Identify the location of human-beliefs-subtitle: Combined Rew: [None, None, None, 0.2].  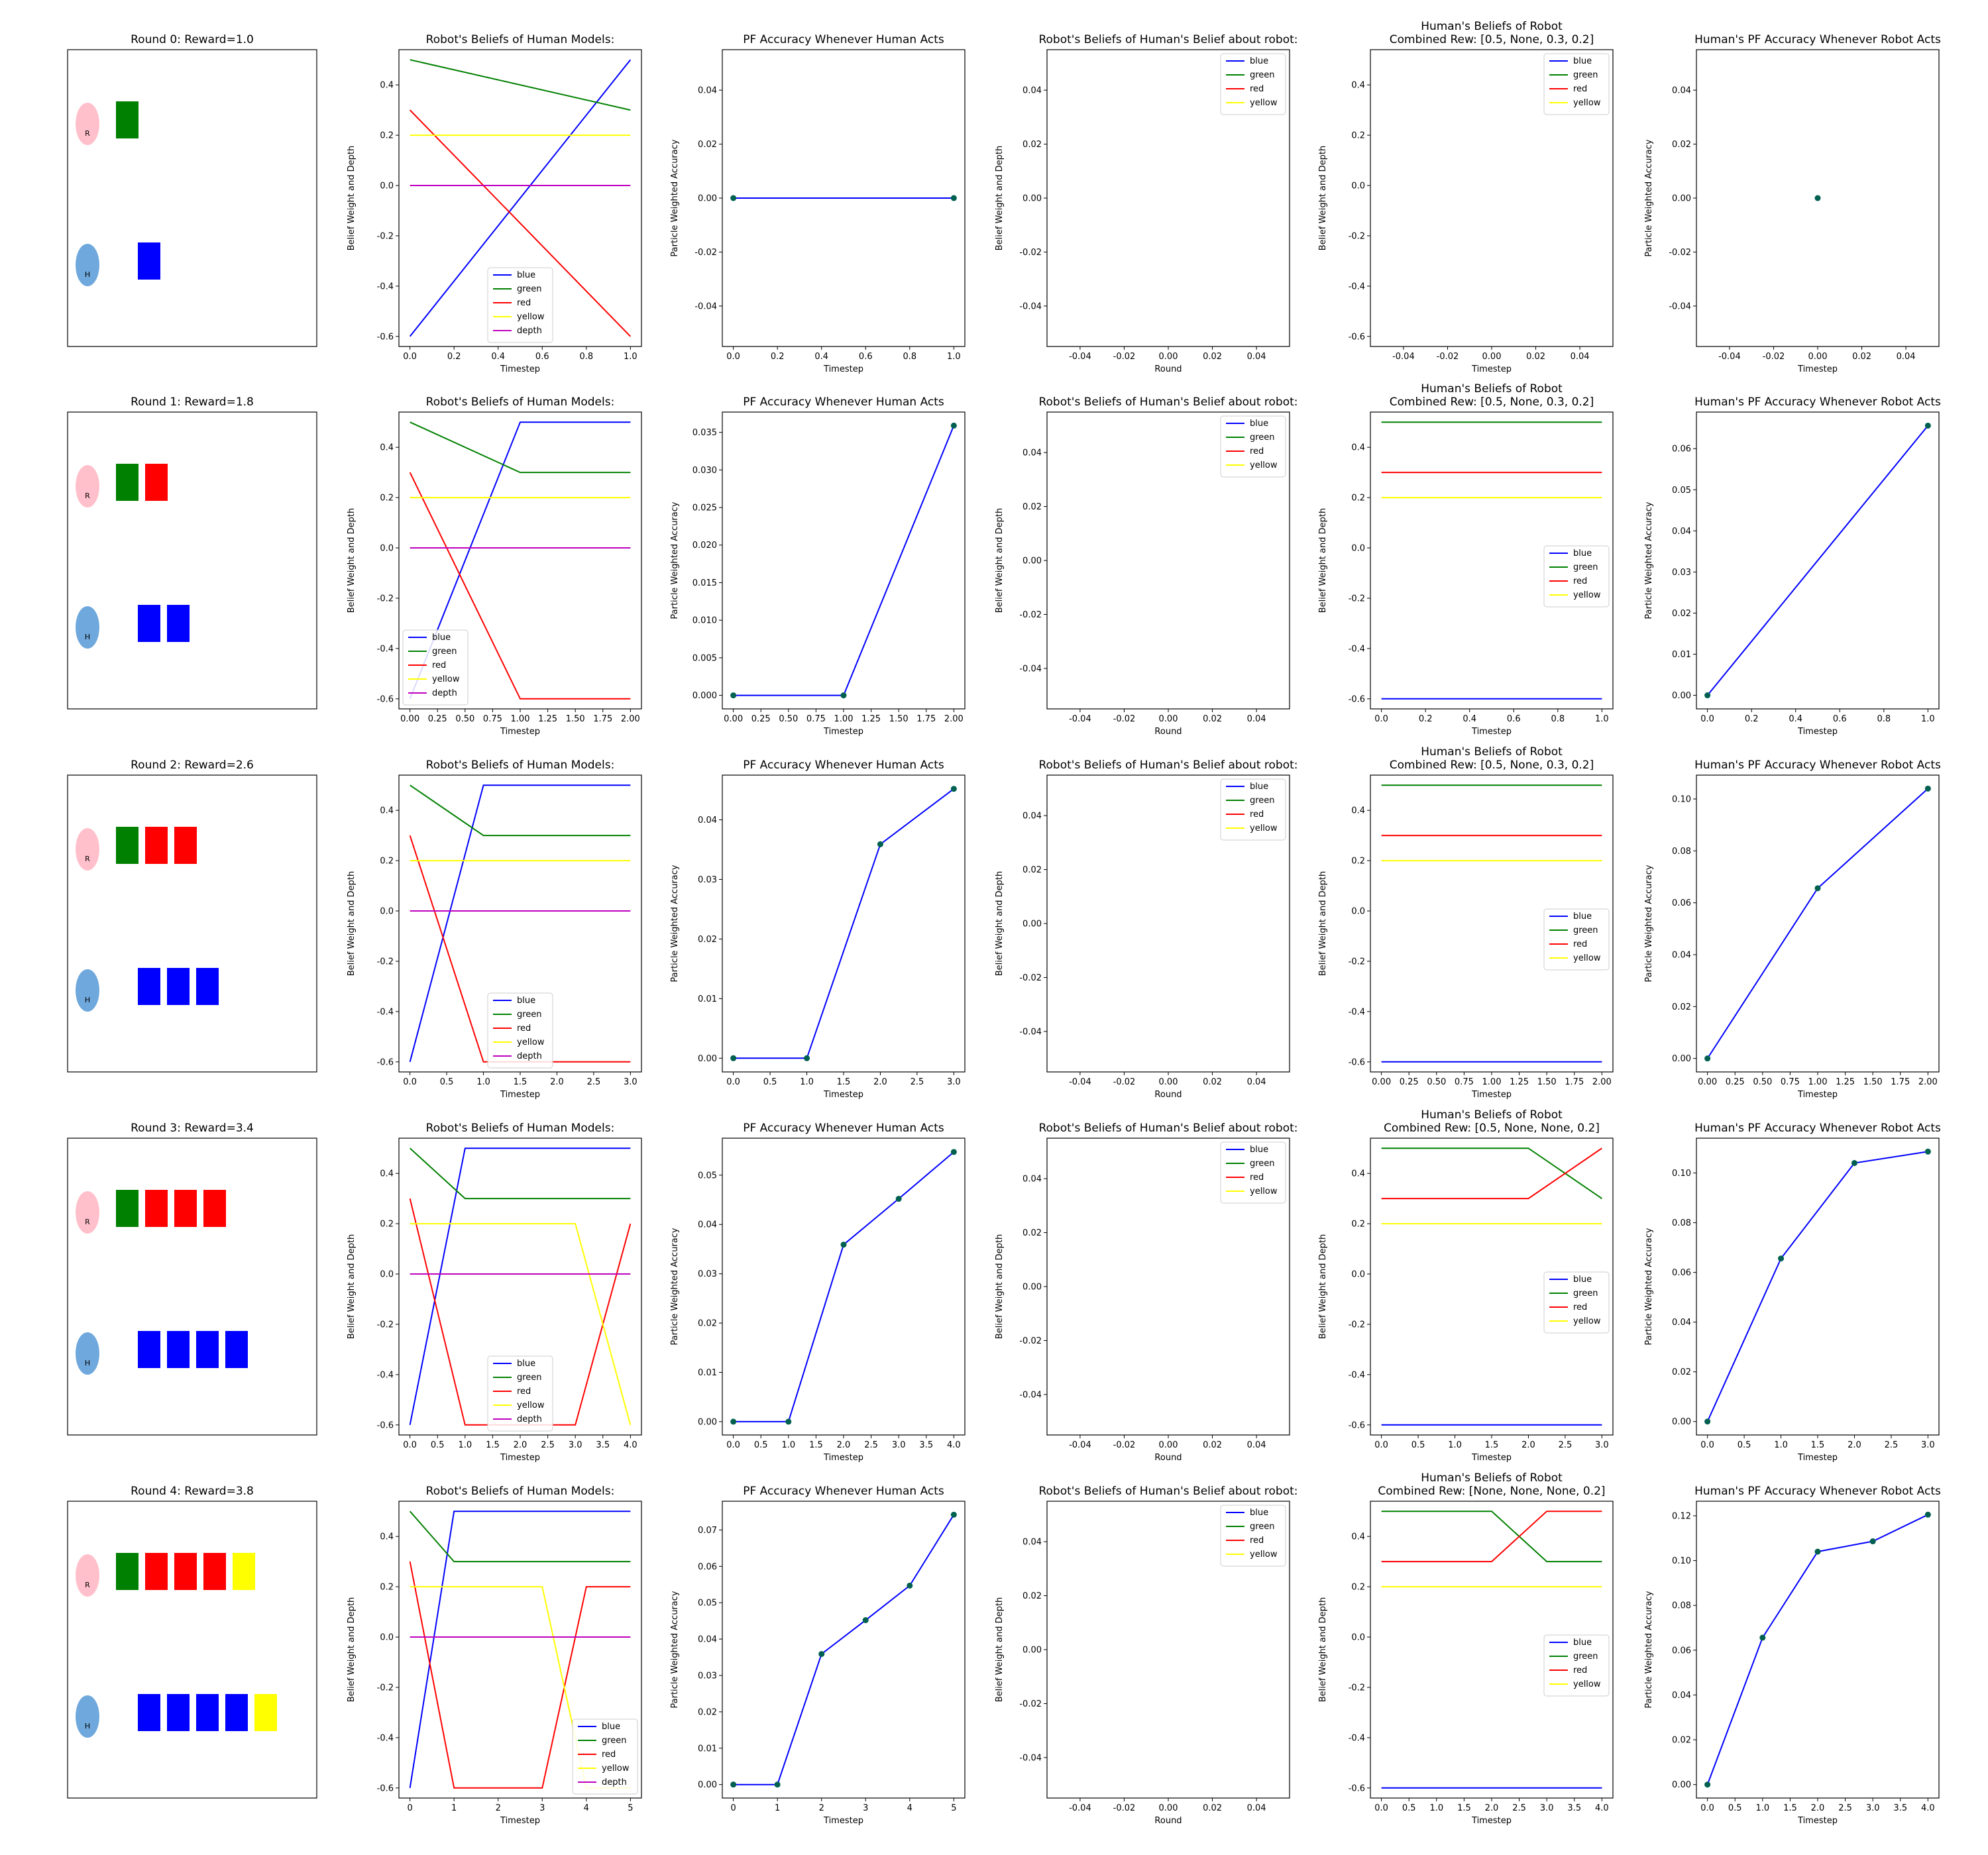
(1491, 1491).